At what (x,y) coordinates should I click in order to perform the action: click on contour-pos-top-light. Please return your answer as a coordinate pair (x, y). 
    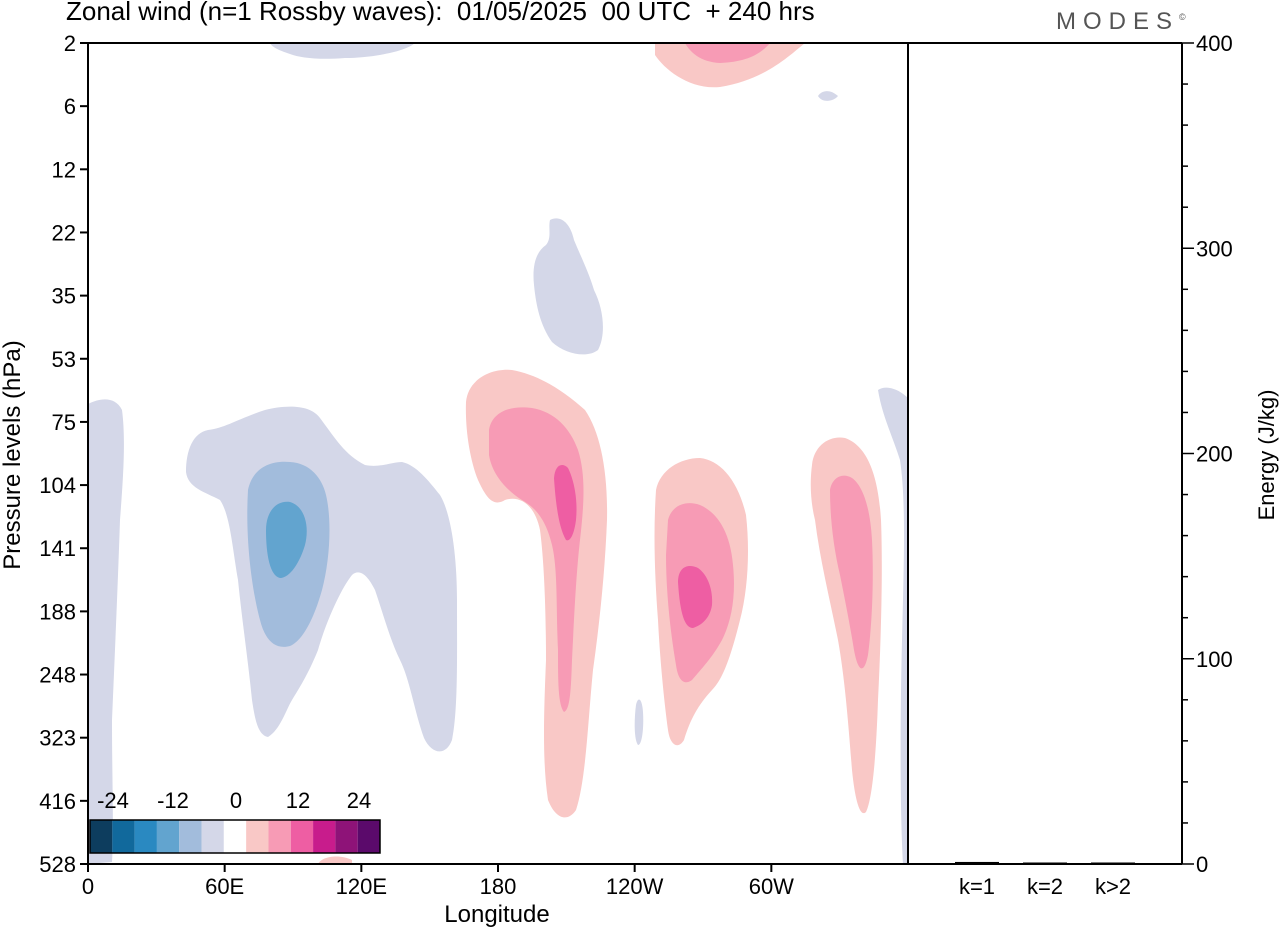
    Looking at the image, I should click on (730, 65).